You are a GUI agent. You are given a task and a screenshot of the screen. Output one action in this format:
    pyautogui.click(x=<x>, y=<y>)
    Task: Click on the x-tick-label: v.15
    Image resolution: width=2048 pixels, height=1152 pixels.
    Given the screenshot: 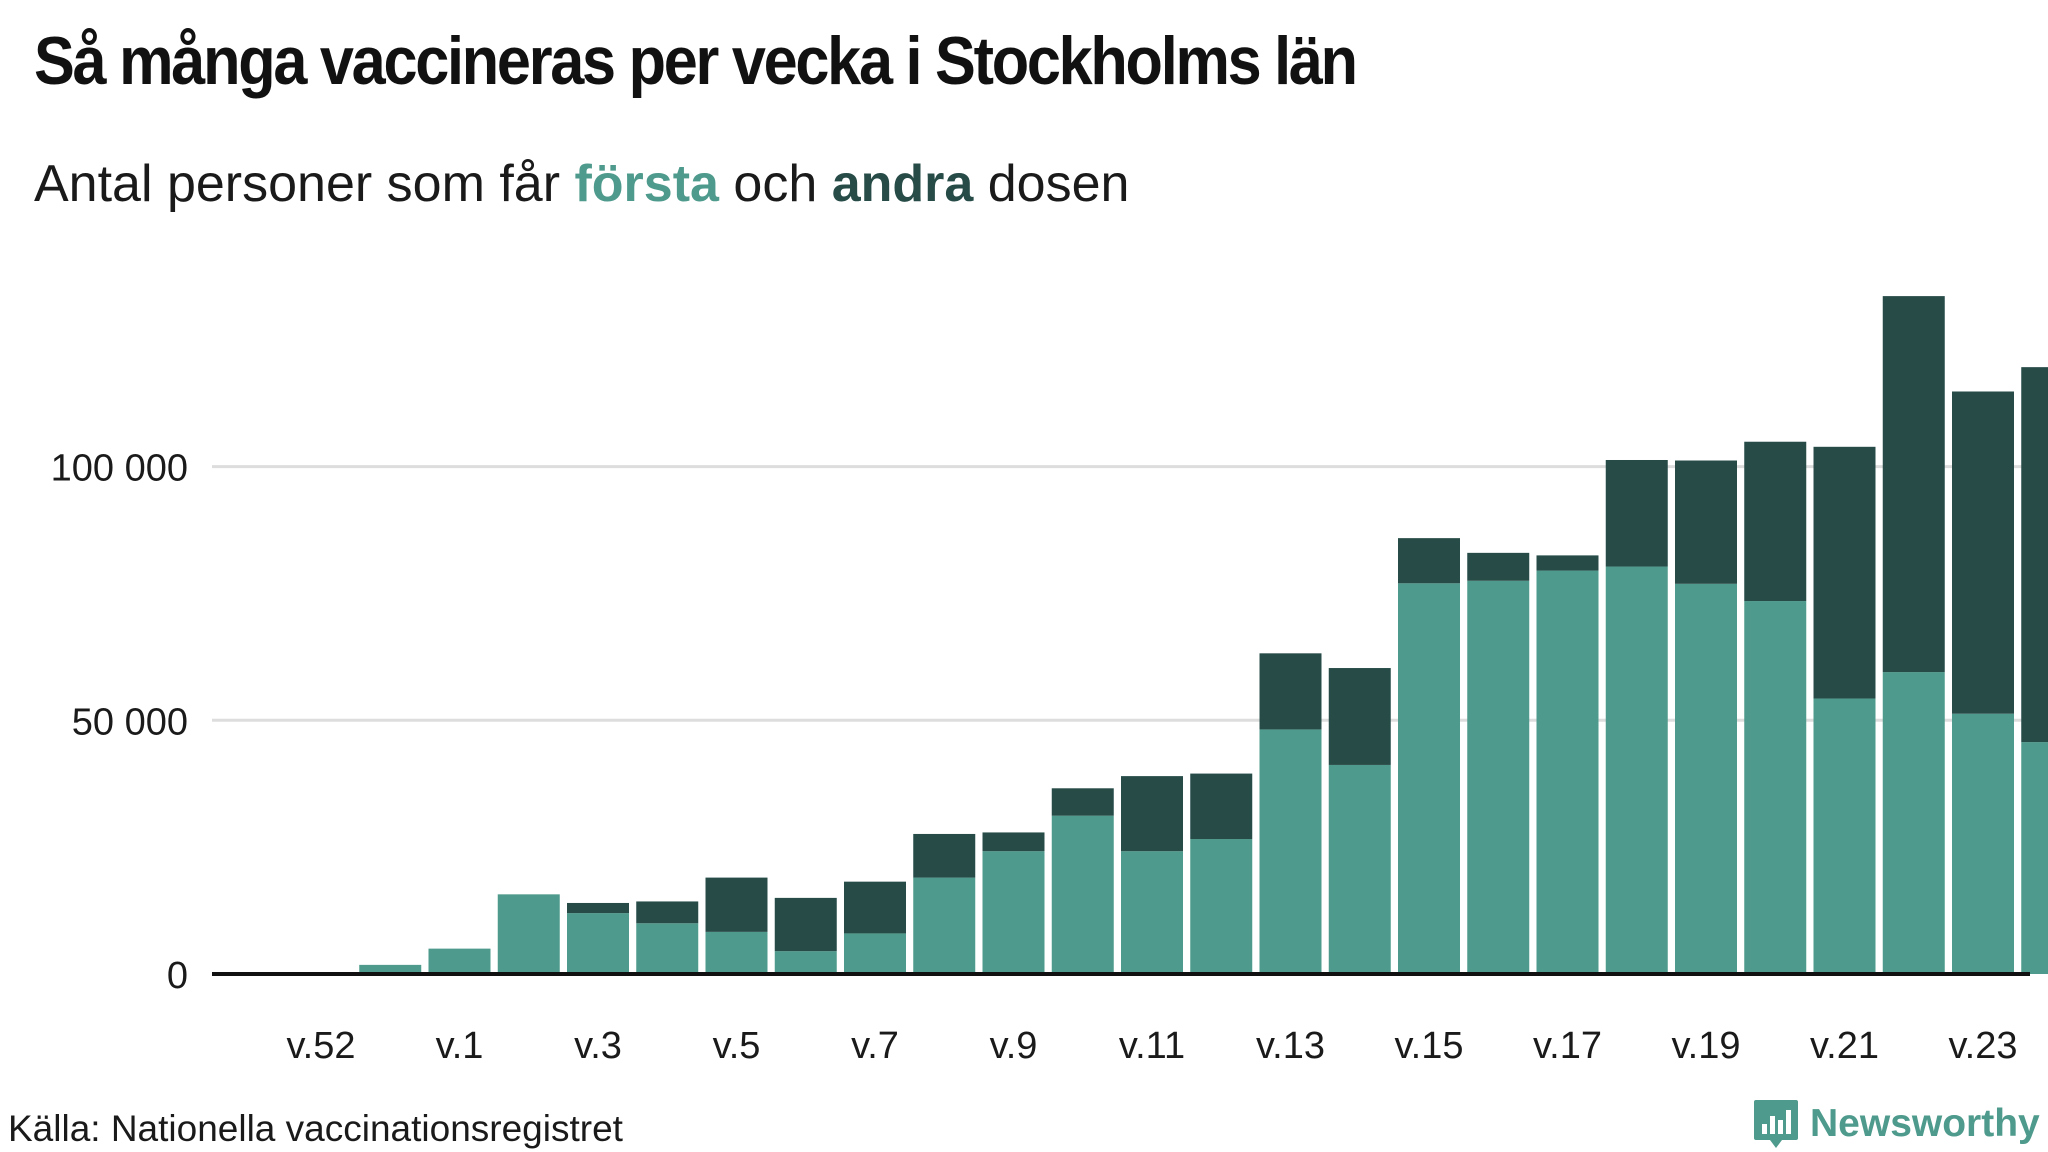 What is the action you would take?
    pyautogui.click(x=1428, y=1046)
    